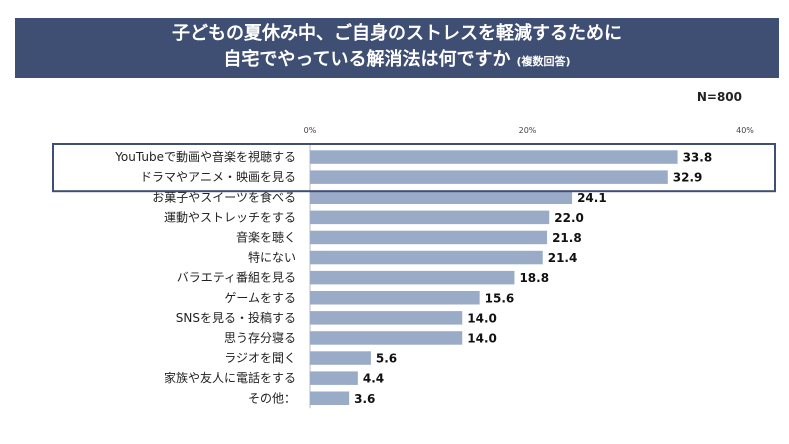  What do you see at coordinates (698, 158) in the screenshot?
I see `value-label: 33.8` at bounding box center [698, 158].